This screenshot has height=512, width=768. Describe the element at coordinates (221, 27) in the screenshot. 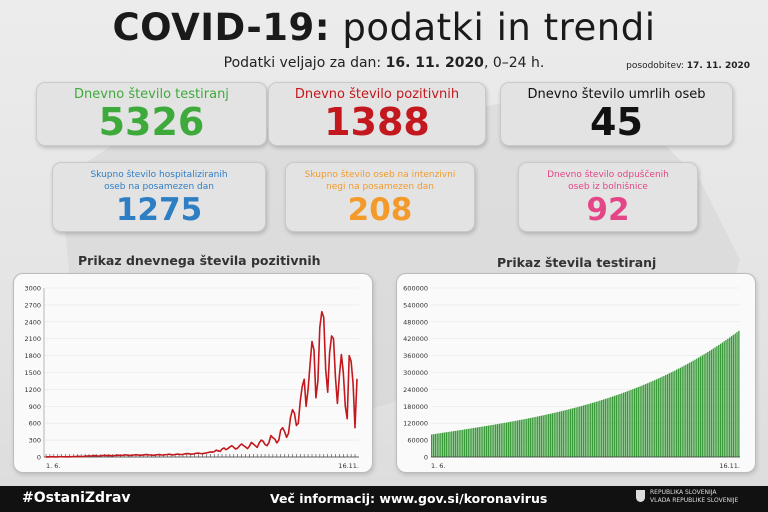

I see `title-bold: COVID-19:` at that location.